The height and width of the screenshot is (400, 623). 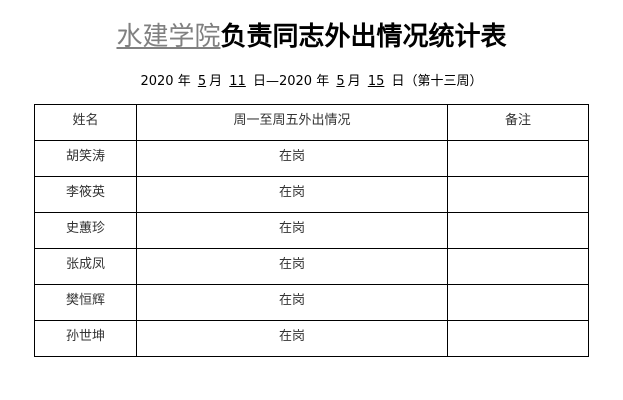 What do you see at coordinates (443, 81) in the screenshot?
I see `week-number: （第十三周）` at bounding box center [443, 81].